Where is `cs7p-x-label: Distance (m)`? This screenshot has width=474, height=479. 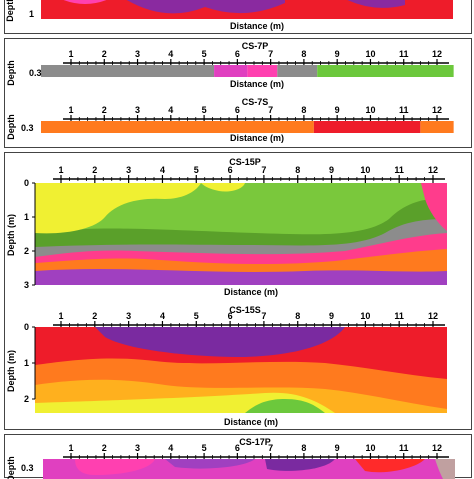
cs7p-x-label: Distance (m) is located at coordinates (257, 84).